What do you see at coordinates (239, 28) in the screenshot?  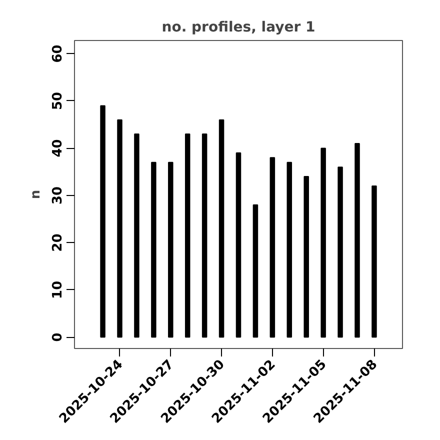 I see `chart-title: no. profiles, layer 1` at bounding box center [239, 28].